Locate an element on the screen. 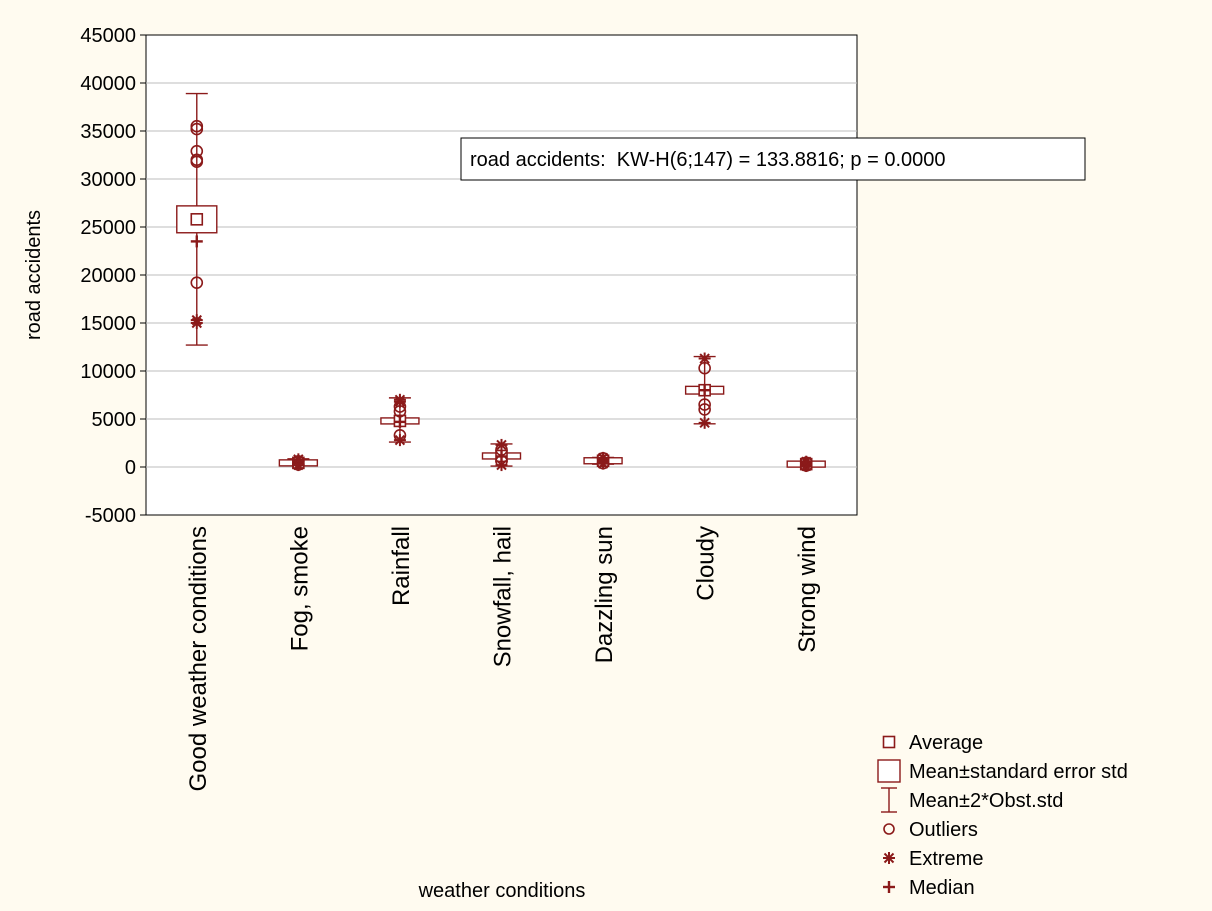 Image resolution: width=1212 pixels, height=911 pixels. x-axis-title: weather conditions is located at coordinates (502, 891).